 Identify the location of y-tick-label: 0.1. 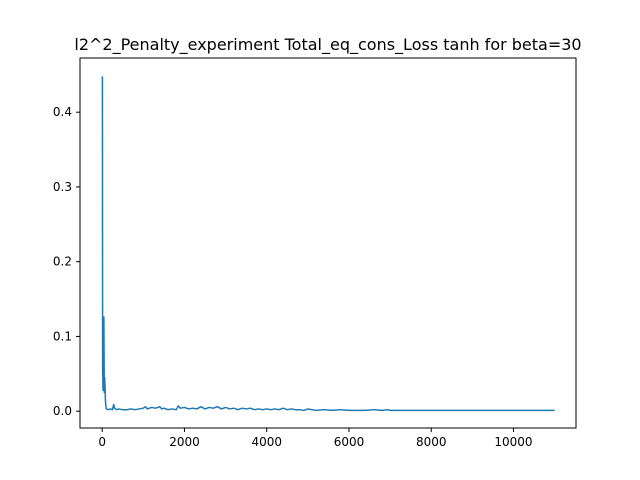
(62, 336).